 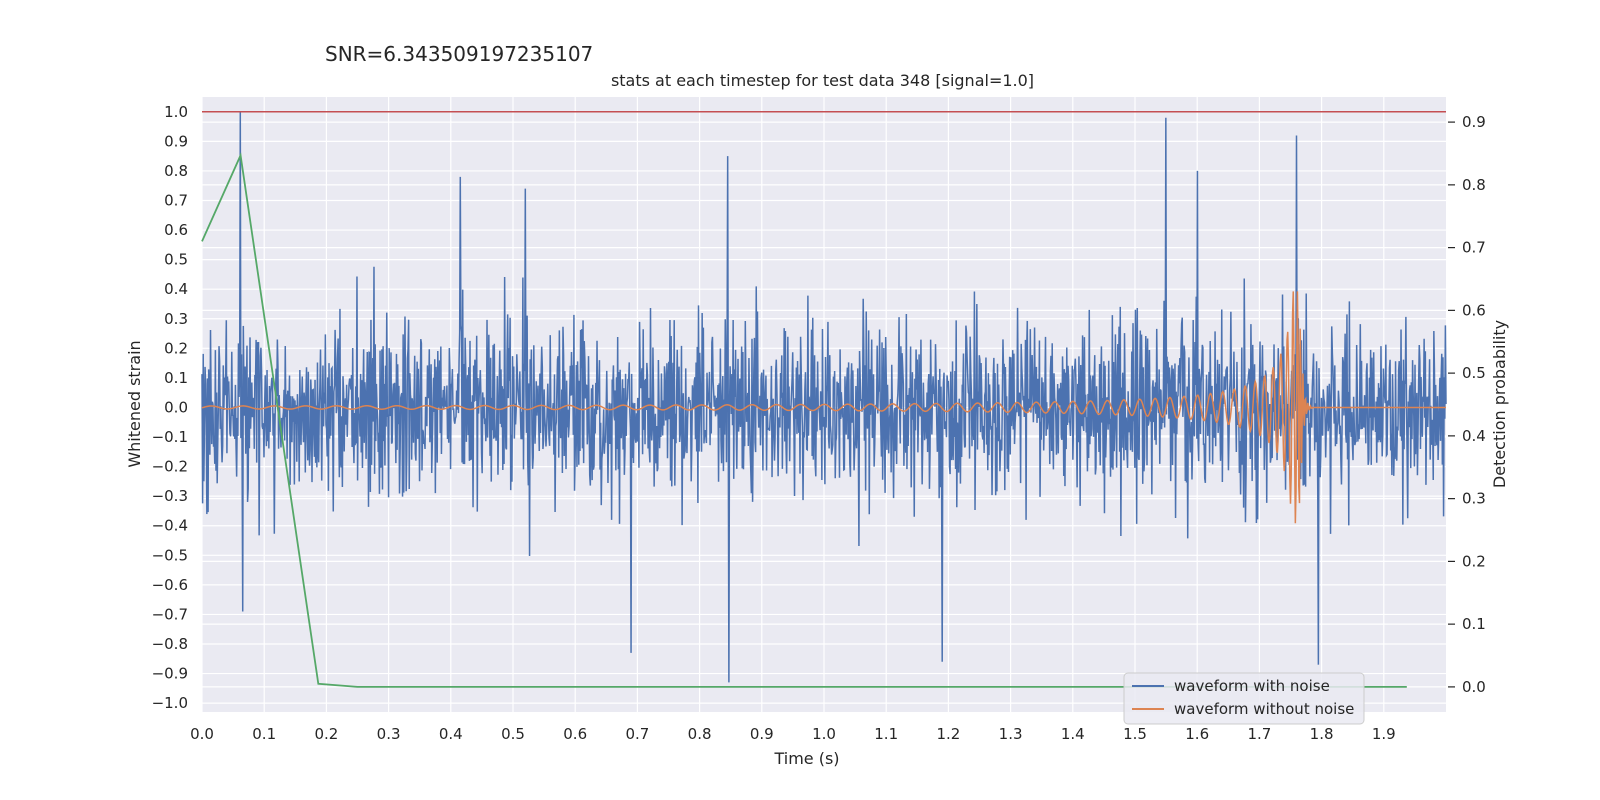 What do you see at coordinates (1252, 686) in the screenshot?
I see `legend-label-noise: waveform with noise` at bounding box center [1252, 686].